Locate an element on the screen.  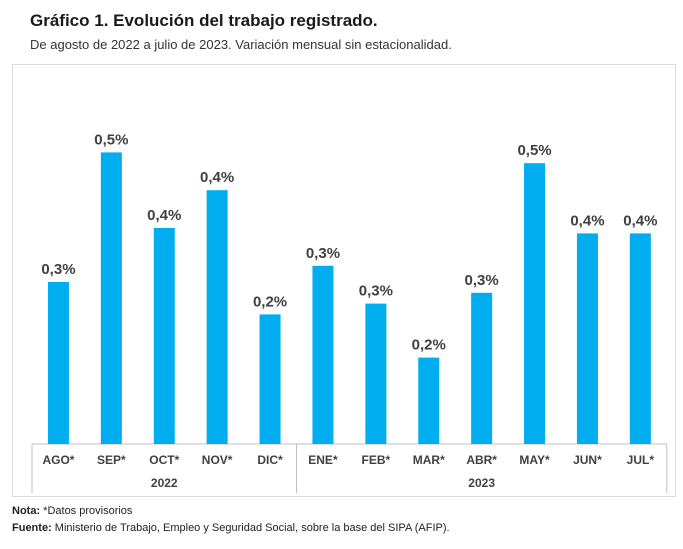
year-group-label: 2022 is located at coordinates (164, 483).